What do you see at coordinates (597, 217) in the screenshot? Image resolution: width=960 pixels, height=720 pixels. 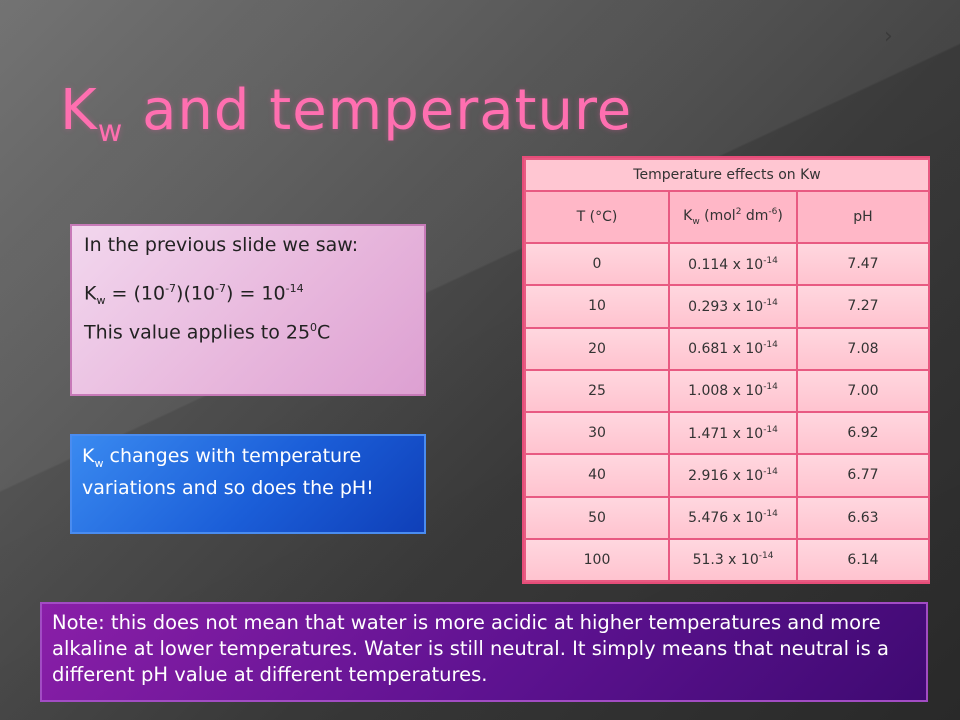 I see `column-header-temperature: T (°C)` at bounding box center [597, 217].